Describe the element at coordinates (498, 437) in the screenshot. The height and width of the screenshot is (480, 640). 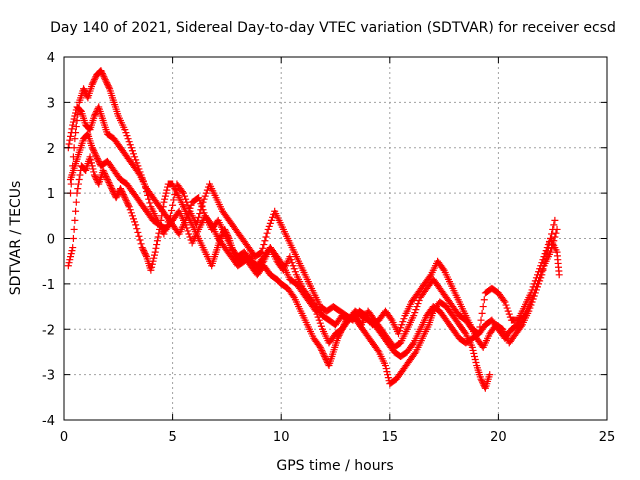
I see `x-tick-label: 20` at that location.